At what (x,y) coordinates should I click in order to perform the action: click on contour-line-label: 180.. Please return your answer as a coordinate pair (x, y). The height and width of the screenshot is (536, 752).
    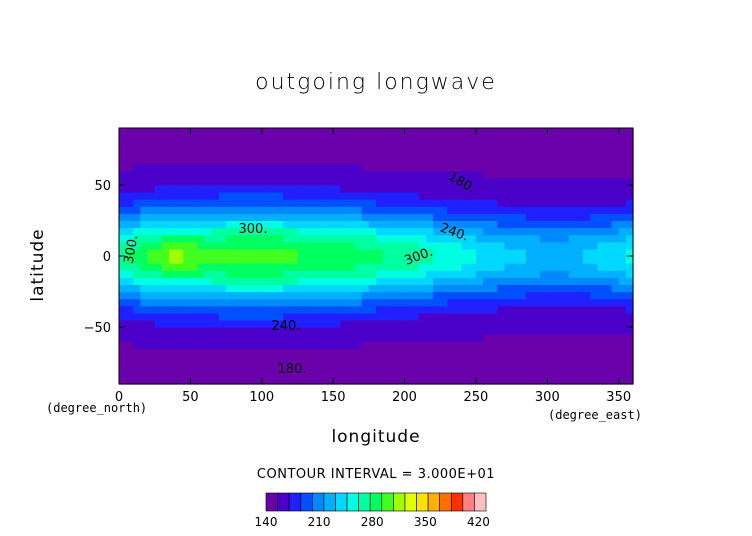
    Looking at the image, I should click on (292, 369).